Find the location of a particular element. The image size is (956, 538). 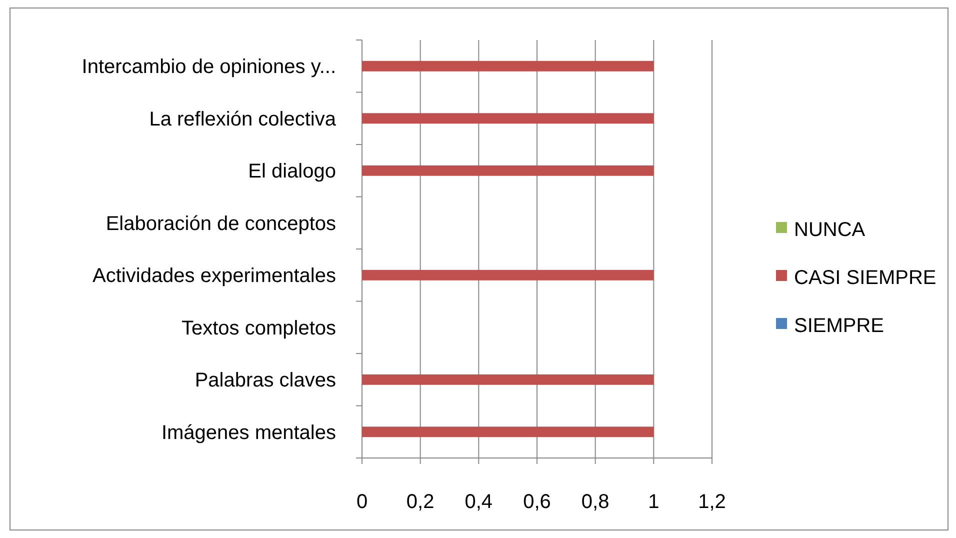

x-tick-label: 1 is located at coordinates (654, 502).